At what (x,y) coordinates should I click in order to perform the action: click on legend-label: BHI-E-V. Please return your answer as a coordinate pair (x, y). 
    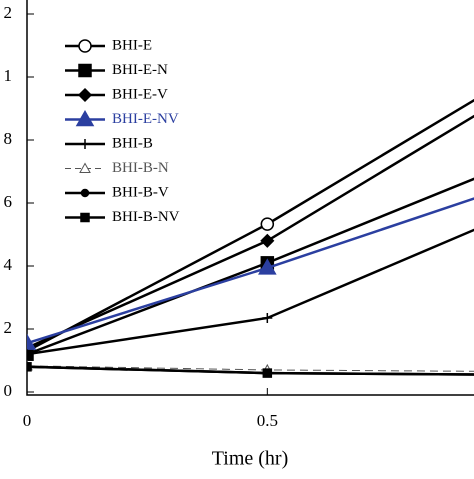
    Looking at the image, I should click on (140, 94).